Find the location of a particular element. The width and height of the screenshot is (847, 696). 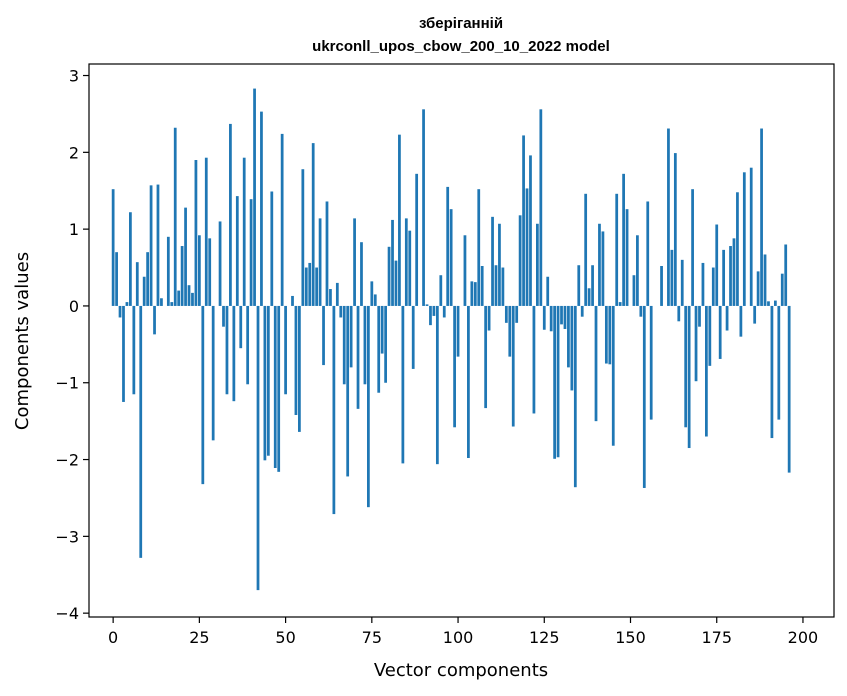

x-tick-label: 150 is located at coordinates (630, 637).